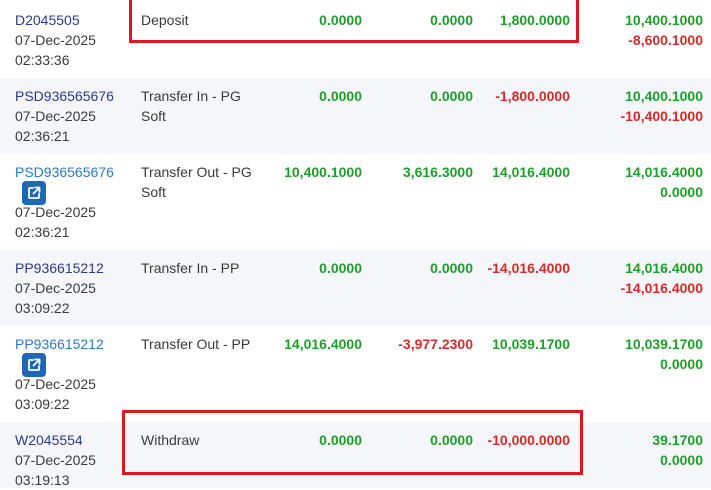 The height and width of the screenshot is (490, 711). I want to click on amount-col-3: 14,016.4000, so click(531, 172).